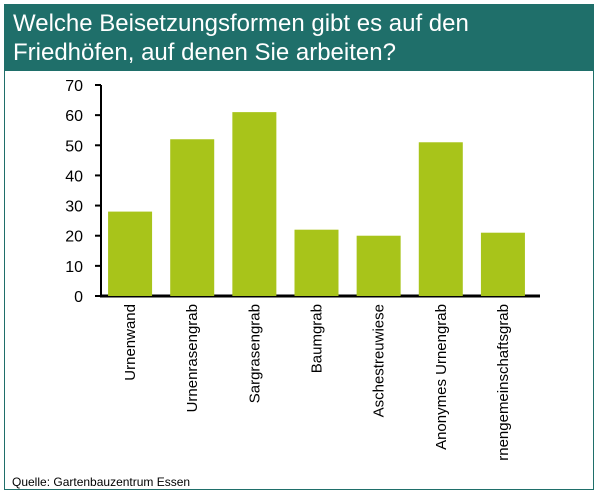 This screenshot has height=496, width=600. What do you see at coordinates (78, 297) in the screenshot?
I see `y-tick-label: 0` at bounding box center [78, 297].